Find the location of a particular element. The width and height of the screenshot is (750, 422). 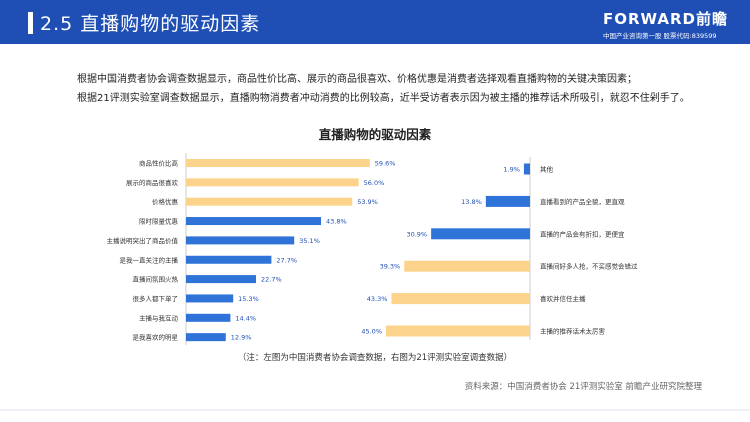

right-category-label: 直播看到的产品全貌，更直观 is located at coordinates (582, 201).